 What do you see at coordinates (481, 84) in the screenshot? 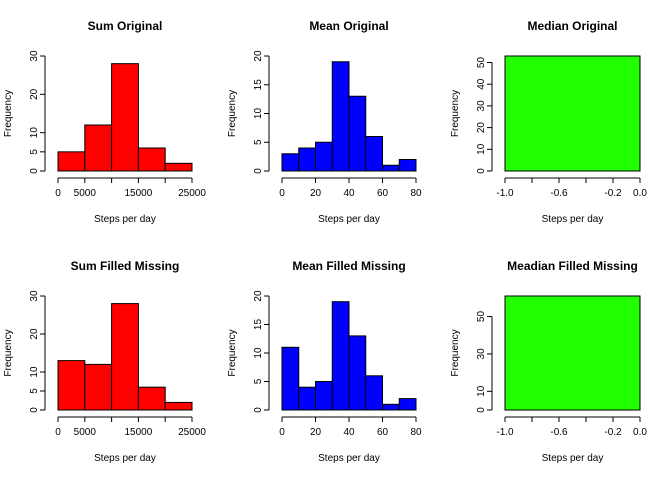
I see `y-tick-label: 40` at bounding box center [481, 84].